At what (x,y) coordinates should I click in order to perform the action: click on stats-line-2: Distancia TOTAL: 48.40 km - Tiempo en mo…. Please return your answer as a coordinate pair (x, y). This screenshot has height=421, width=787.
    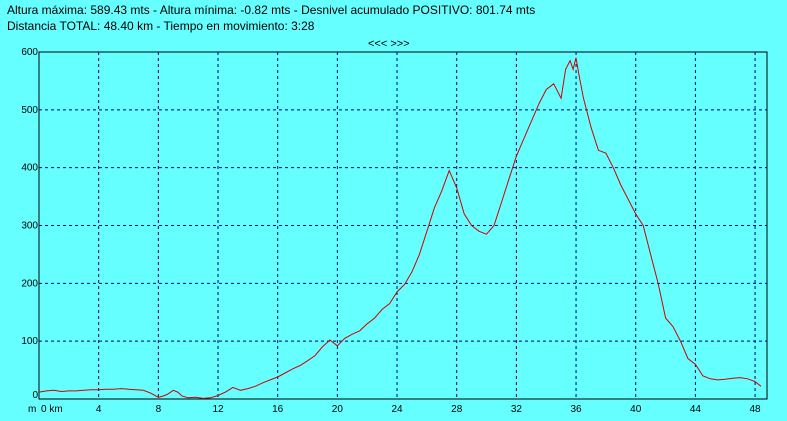
    Looking at the image, I should click on (161, 26).